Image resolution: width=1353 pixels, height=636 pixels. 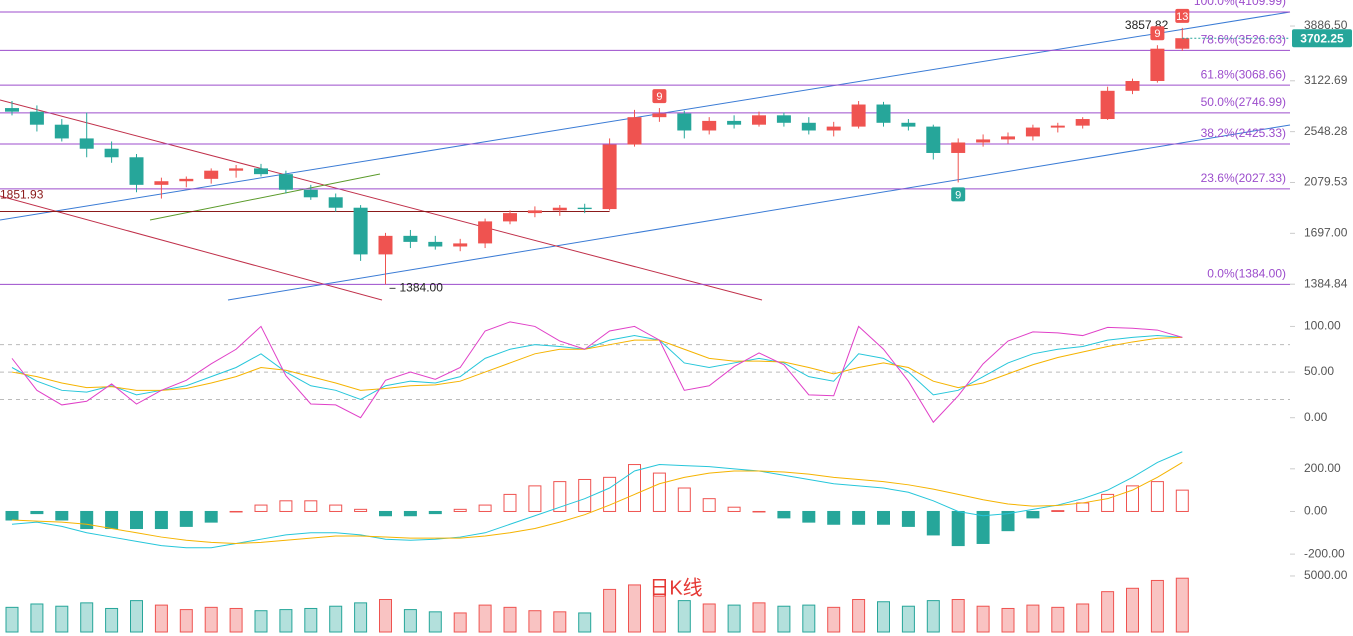 What do you see at coordinates (22, 195) in the screenshot?
I see `support-label: 1851.93` at bounding box center [22, 195].